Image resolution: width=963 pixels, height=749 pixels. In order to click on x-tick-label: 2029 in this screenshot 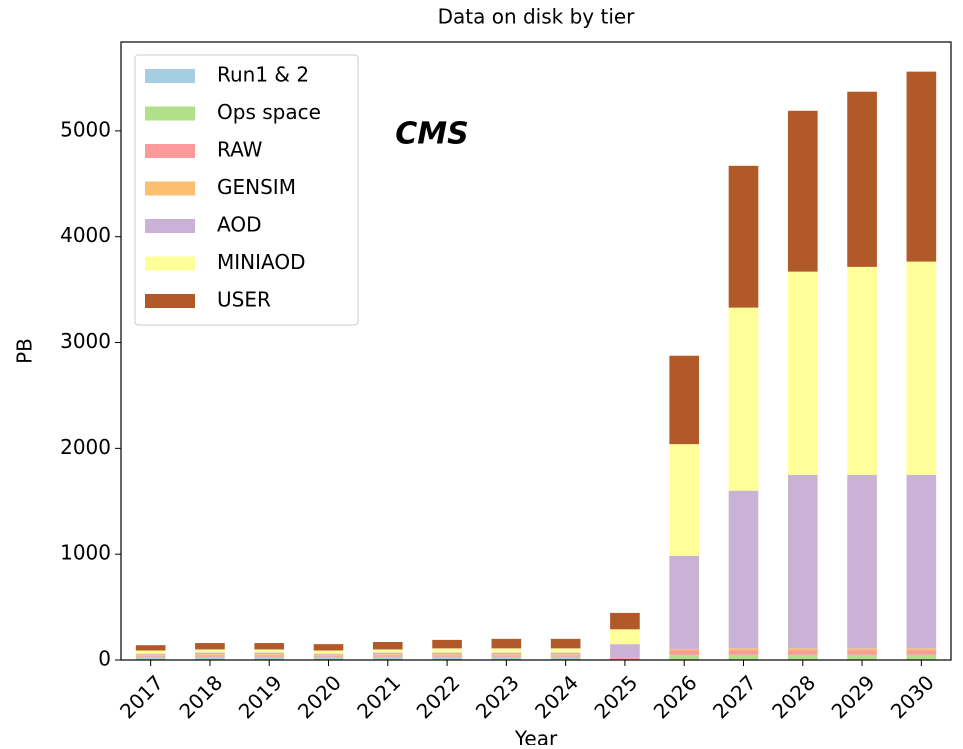, I will do `click(853, 696)`.